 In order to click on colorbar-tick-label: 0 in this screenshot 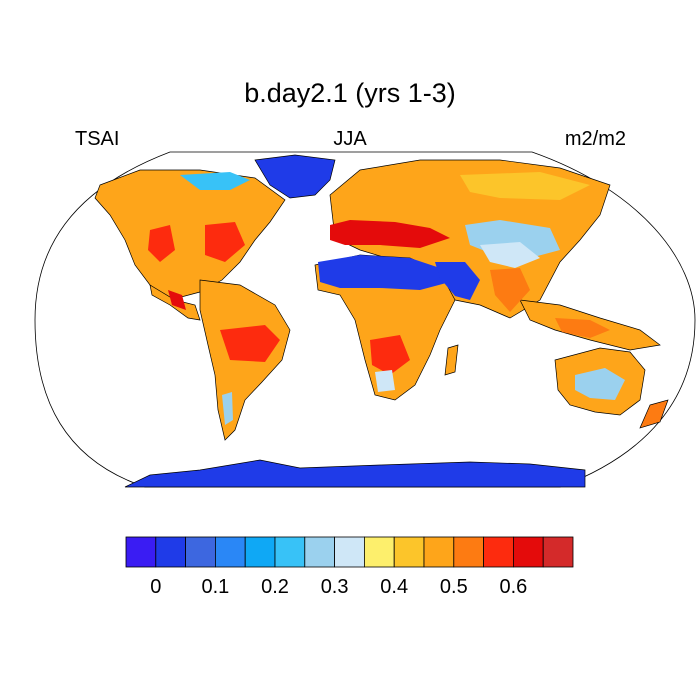, I will do `click(155, 587)`.